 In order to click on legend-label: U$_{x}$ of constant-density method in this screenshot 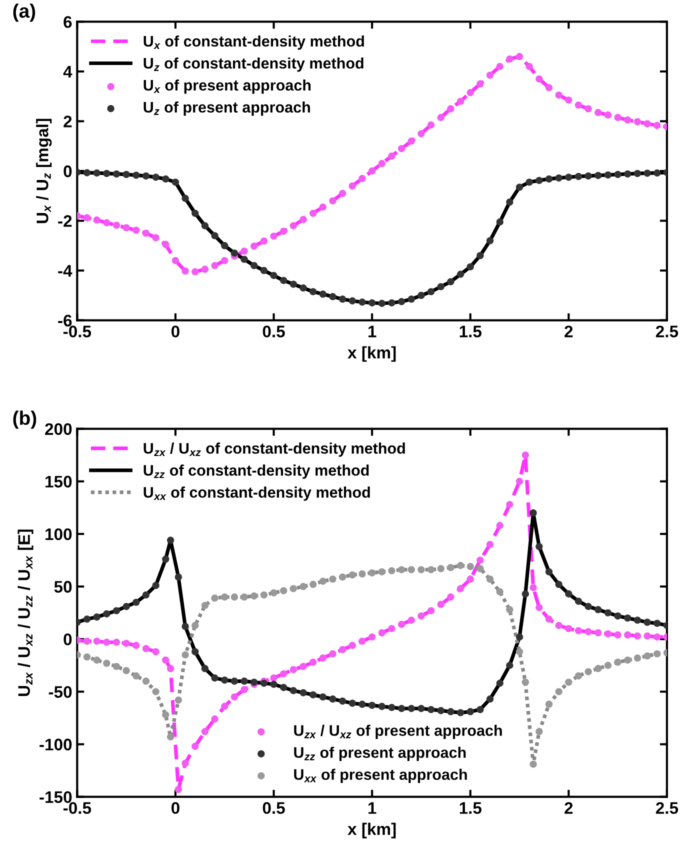, I will do `click(254, 42)`.